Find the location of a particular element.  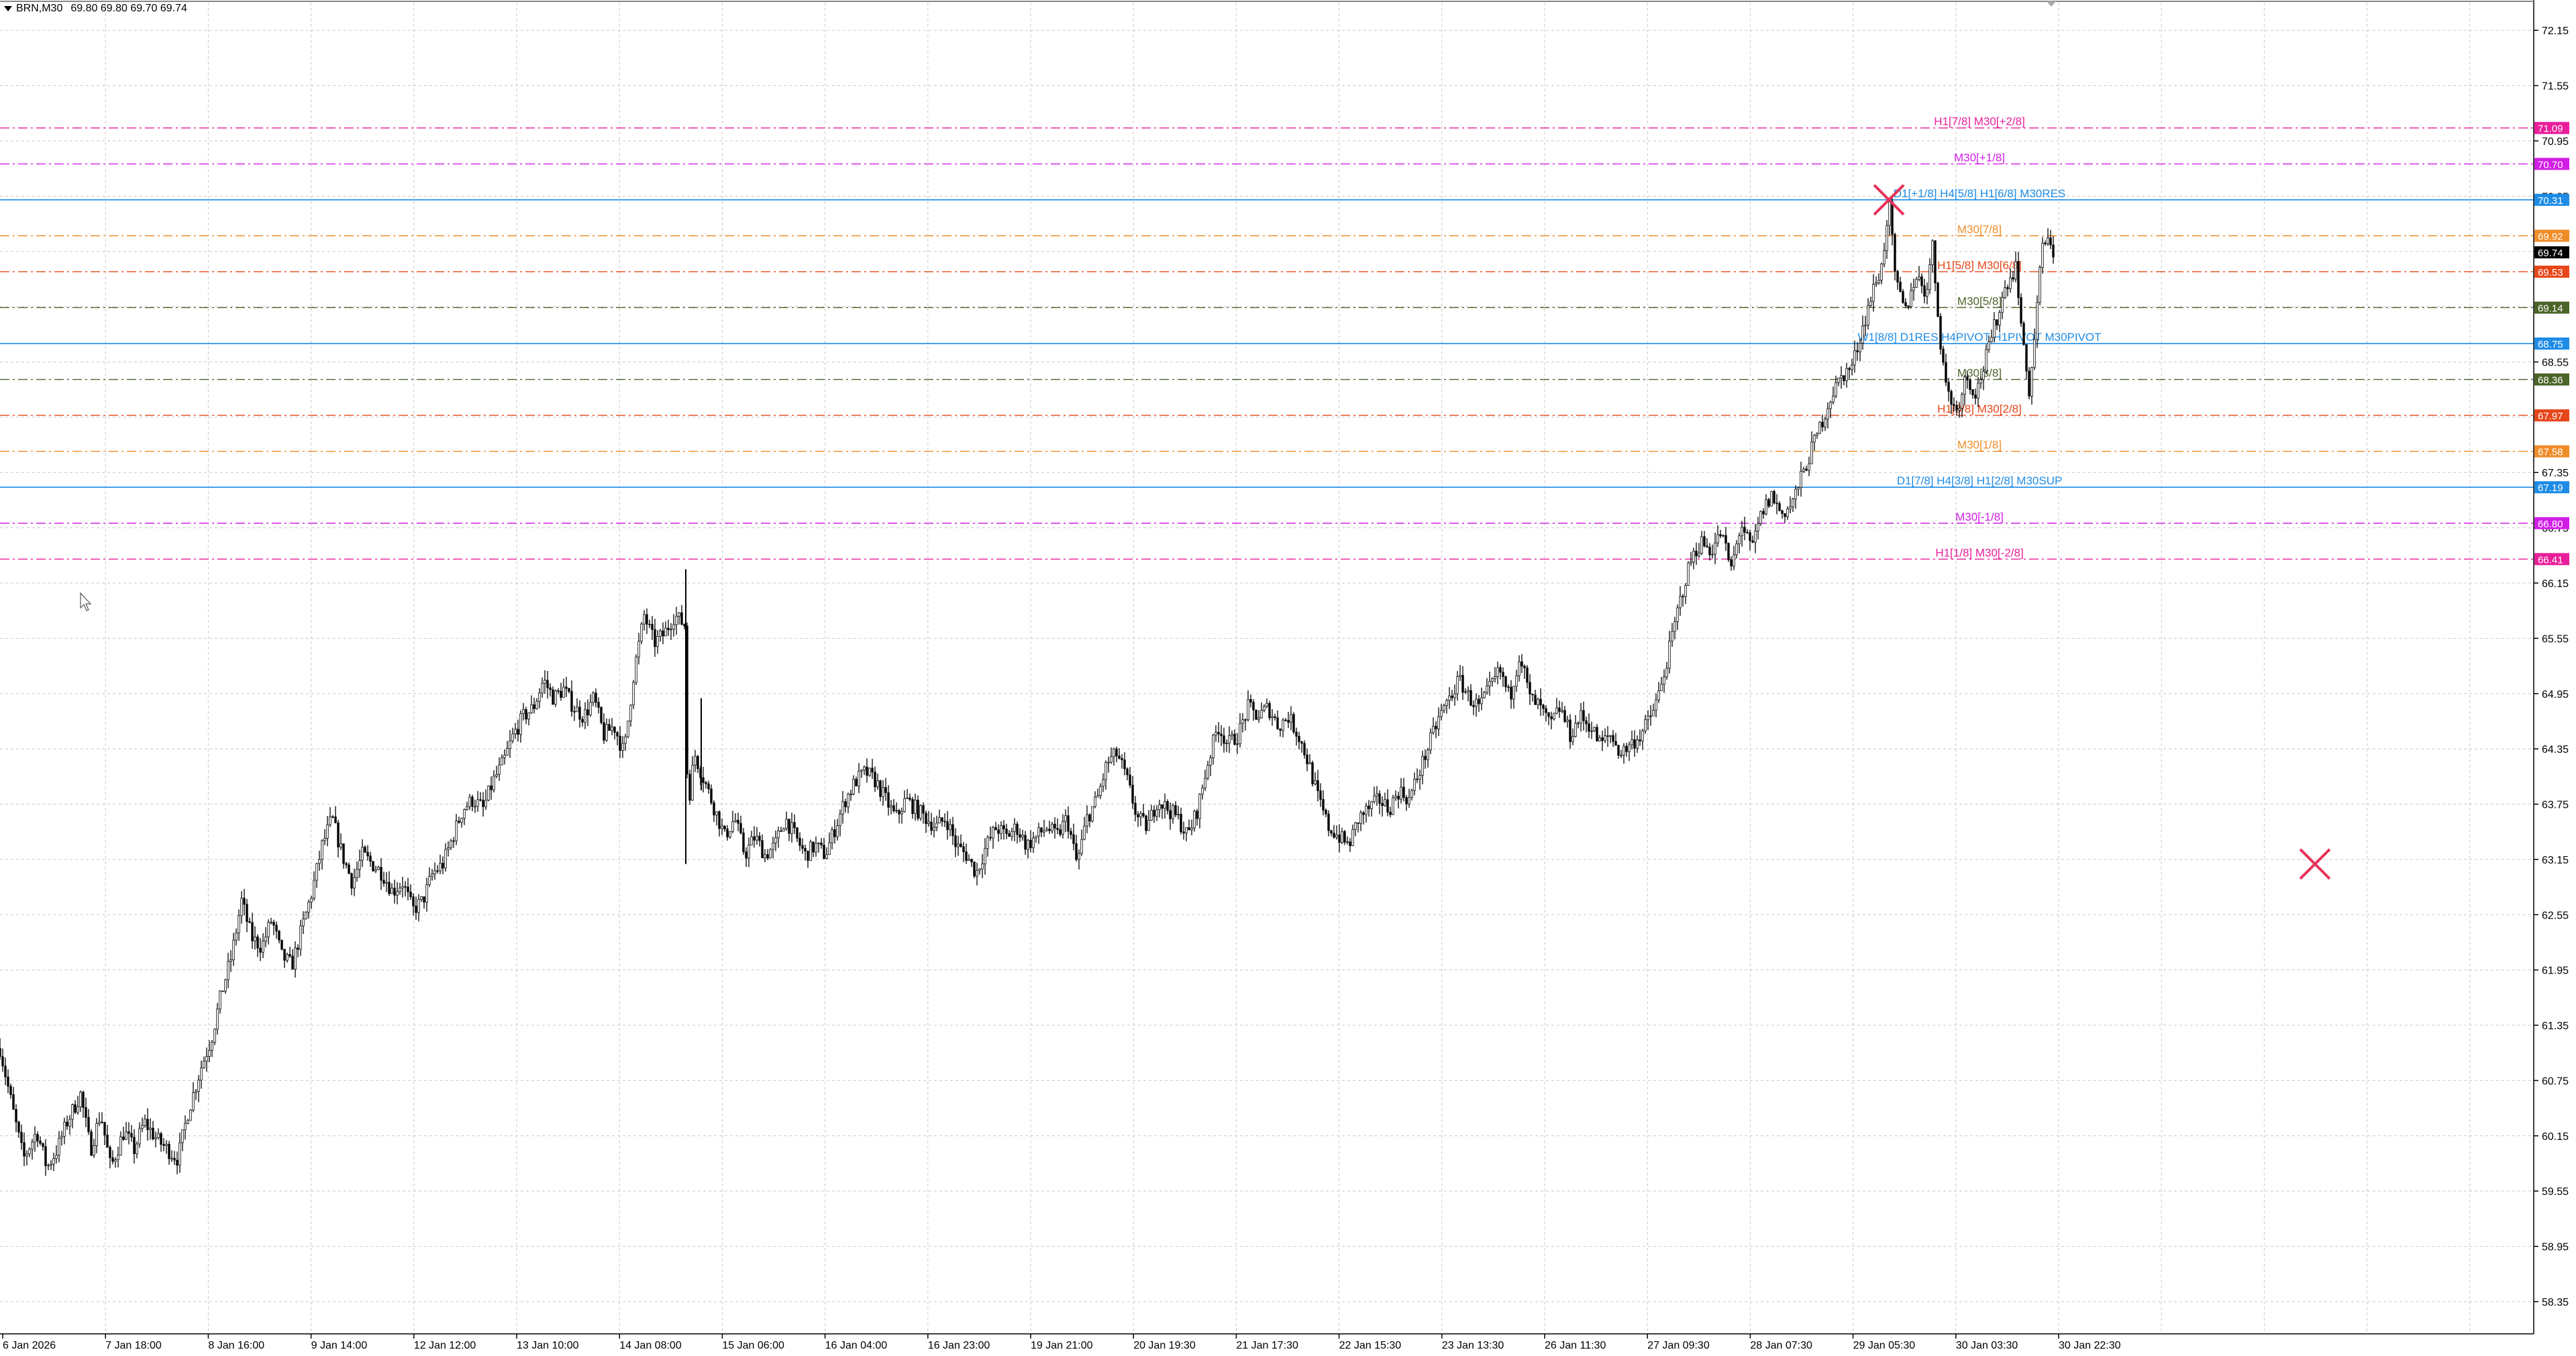

shift-marker-icon is located at coordinates (2051, 4).